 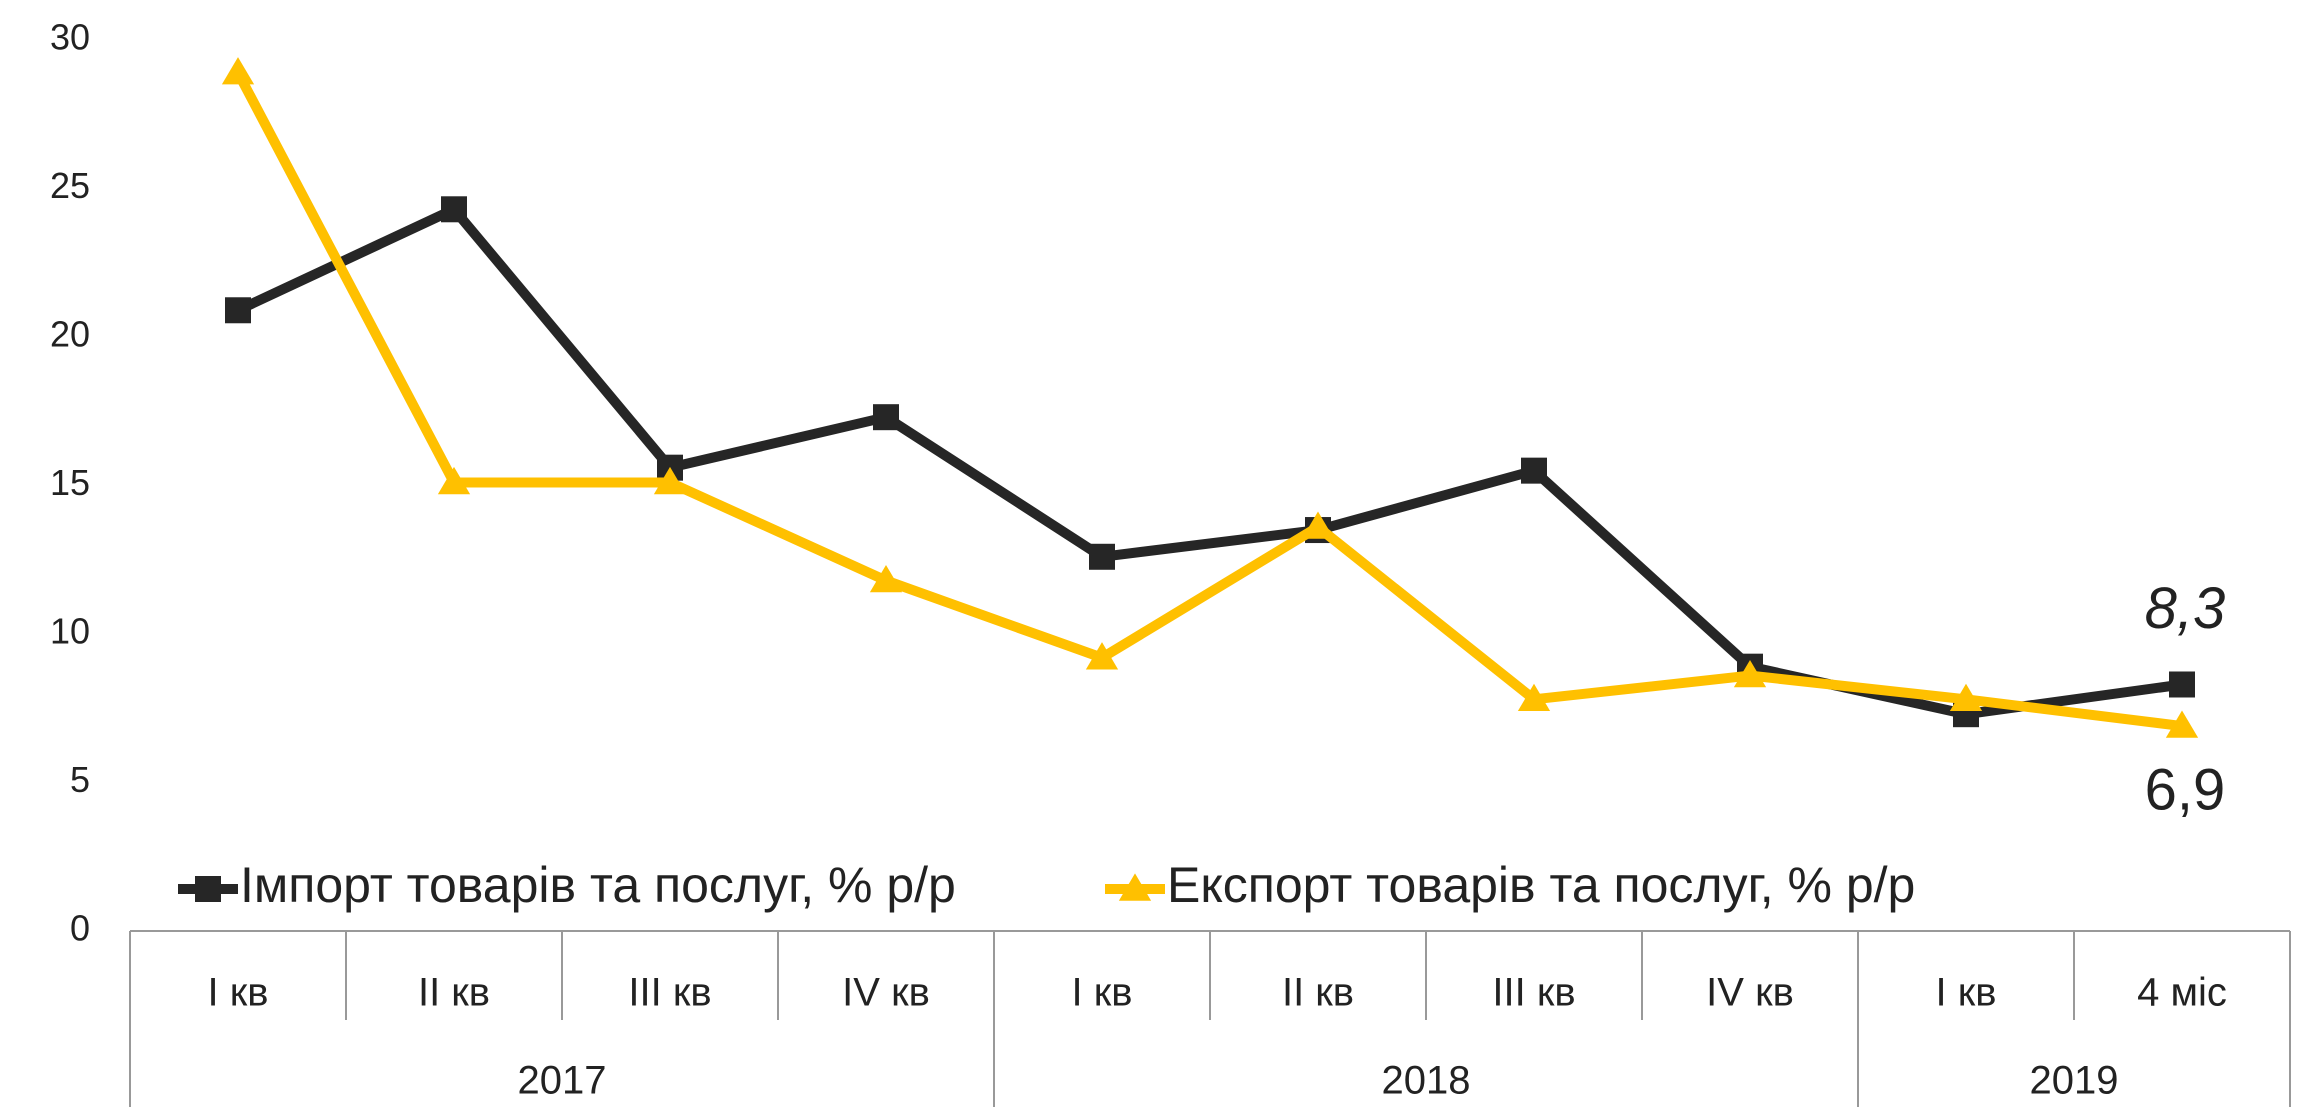 What do you see at coordinates (80, 779) in the screenshot?
I see `y-tick-label: 5` at bounding box center [80, 779].